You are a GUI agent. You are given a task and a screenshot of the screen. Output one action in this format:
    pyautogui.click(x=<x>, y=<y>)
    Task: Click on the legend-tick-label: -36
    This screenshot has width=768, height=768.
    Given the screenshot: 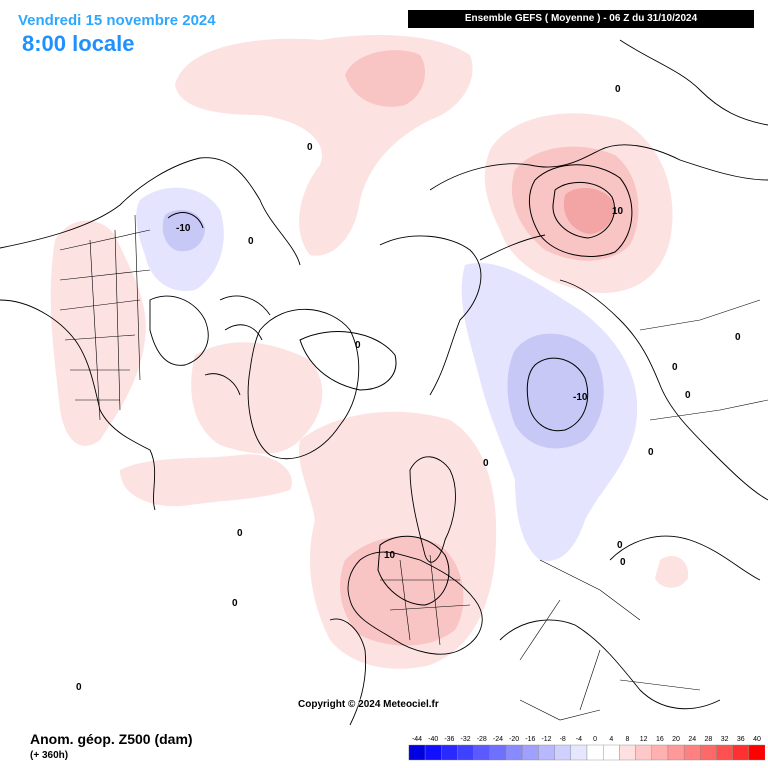 What is the action you would take?
    pyautogui.click(x=449, y=739)
    